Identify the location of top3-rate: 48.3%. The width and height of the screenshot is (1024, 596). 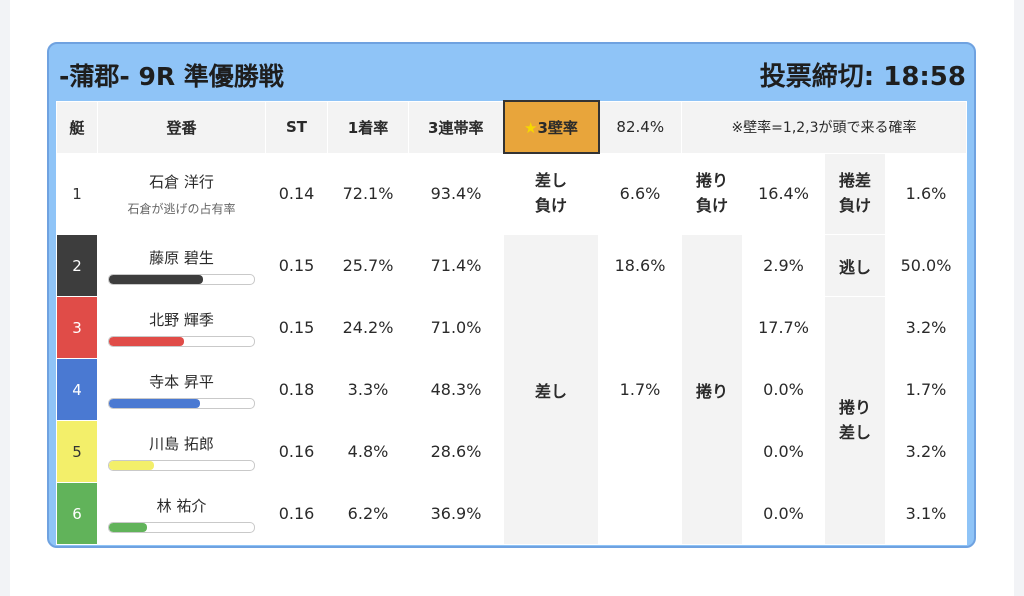
(456, 389).